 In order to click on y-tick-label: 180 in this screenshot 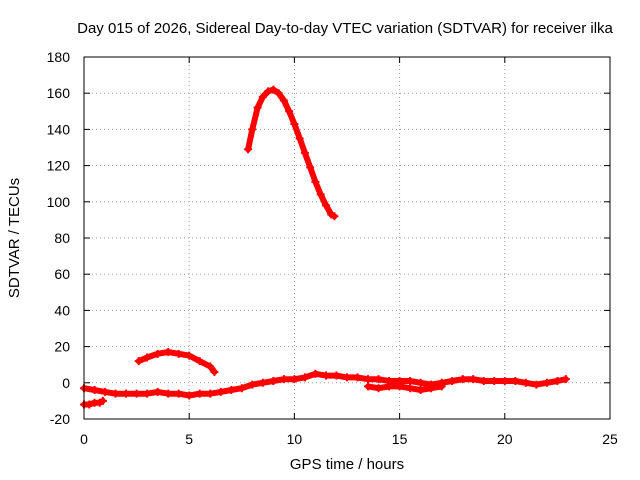, I will do `click(59, 57)`.